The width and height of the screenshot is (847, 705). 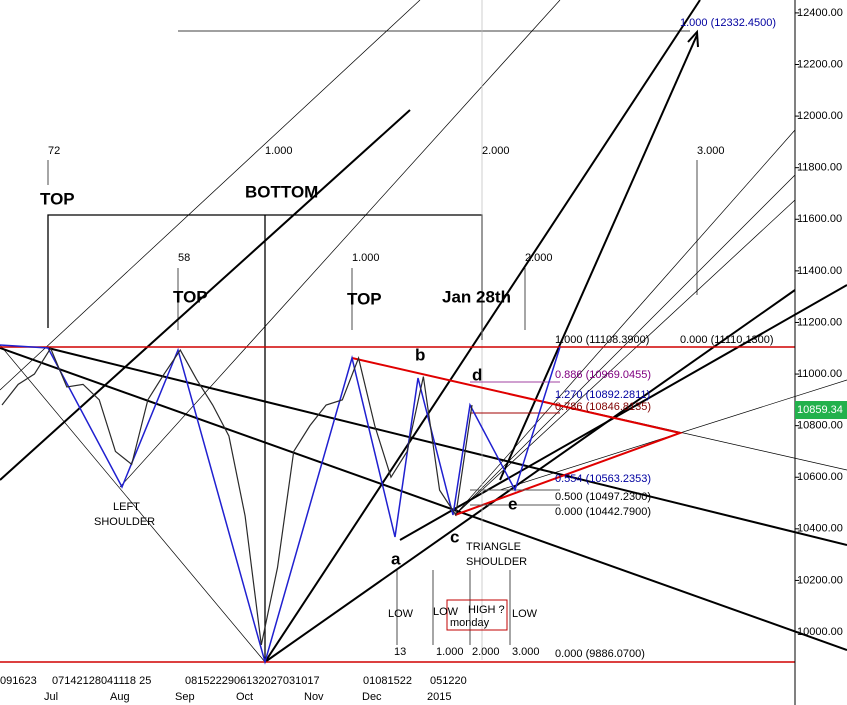 What do you see at coordinates (820, 64) in the screenshot?
I see `y-tick-label: 12200.00` at bounding box center [820, 64].